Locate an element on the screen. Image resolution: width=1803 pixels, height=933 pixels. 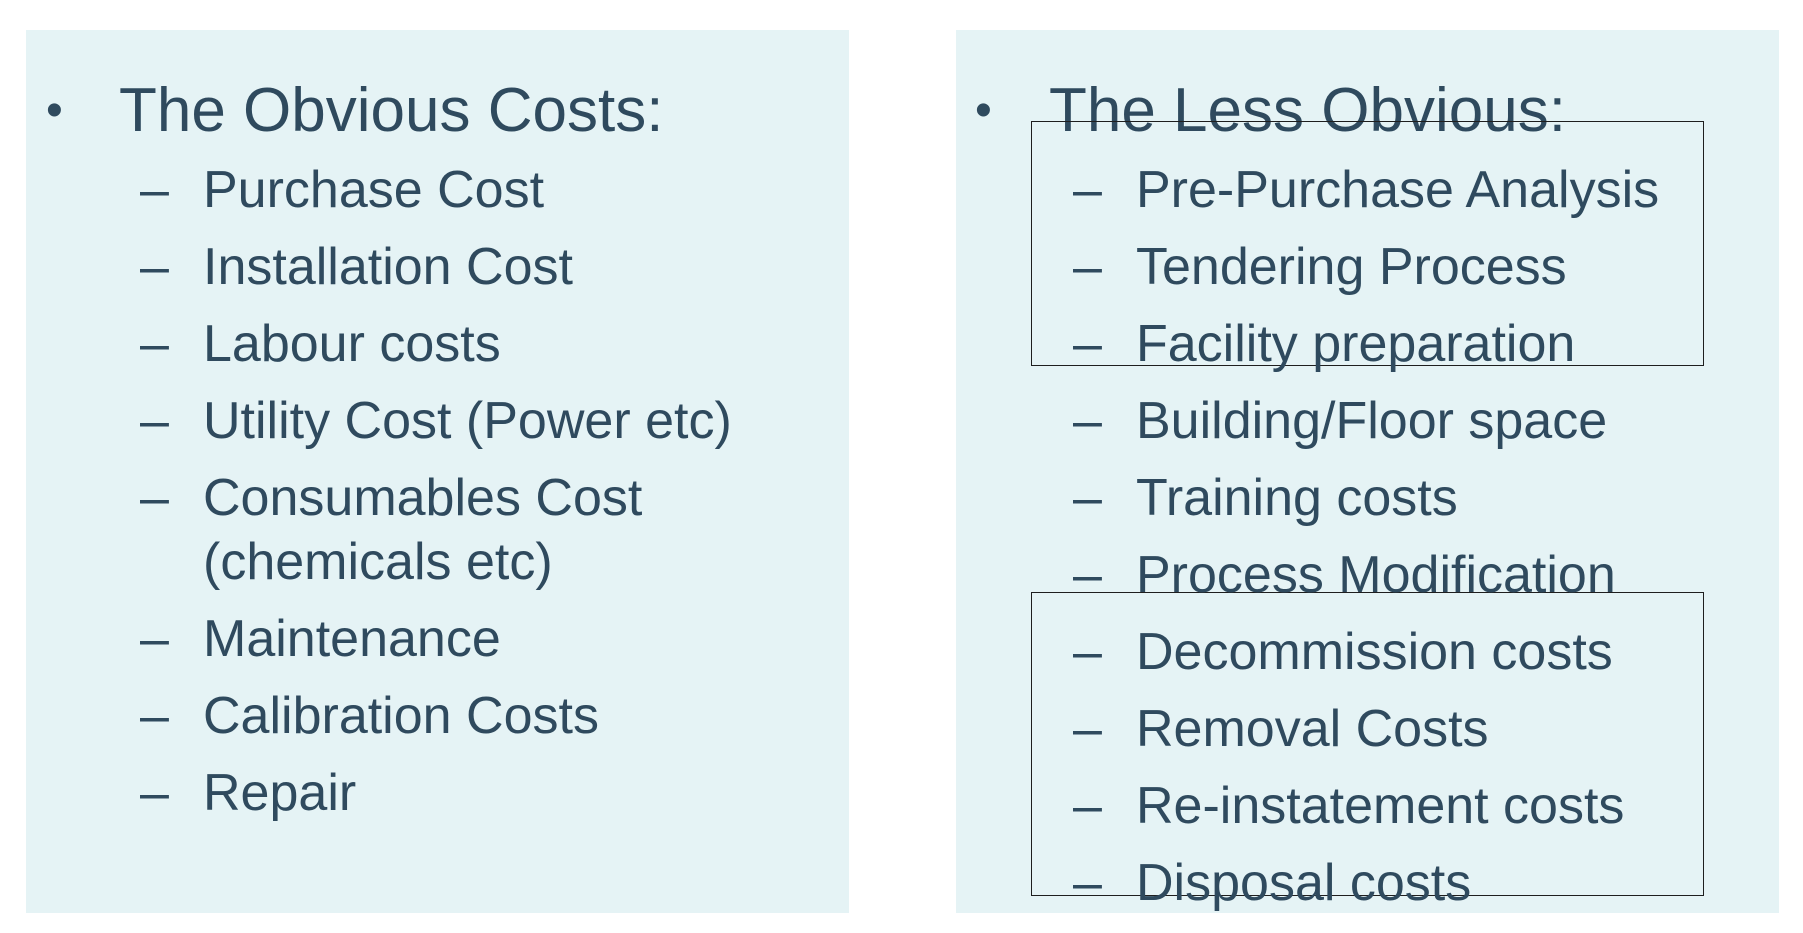
list-item-label: Consumables Cost is located at coordinates (423, 498).